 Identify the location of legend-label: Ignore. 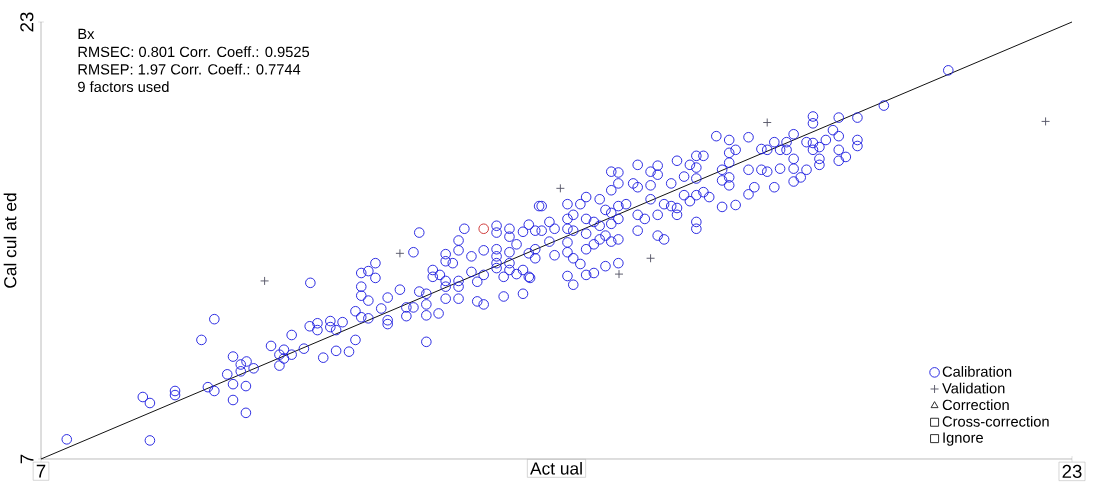
(963, 439).